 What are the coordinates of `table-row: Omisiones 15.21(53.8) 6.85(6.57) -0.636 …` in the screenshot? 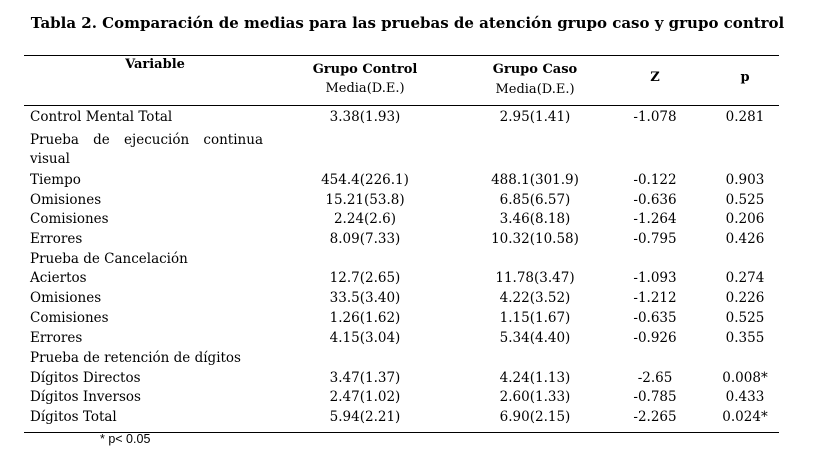 It's located at (407, 200).